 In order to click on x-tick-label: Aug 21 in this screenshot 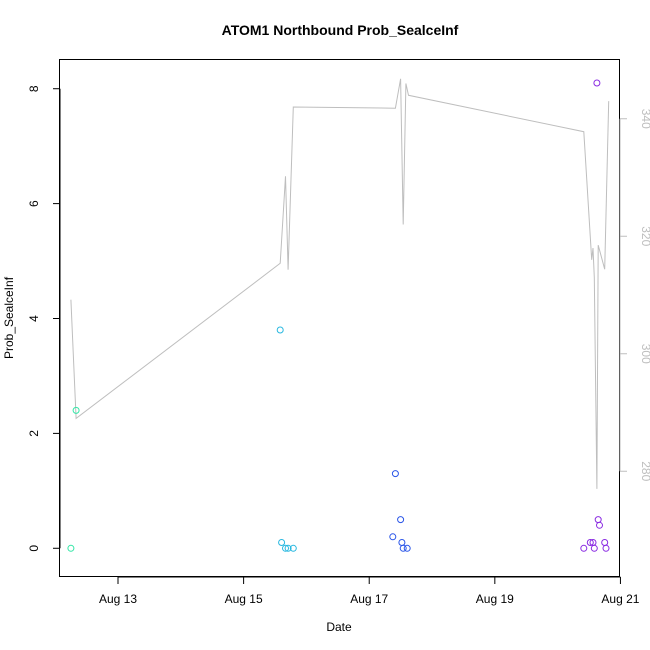, I will do `click(620, 599)`.